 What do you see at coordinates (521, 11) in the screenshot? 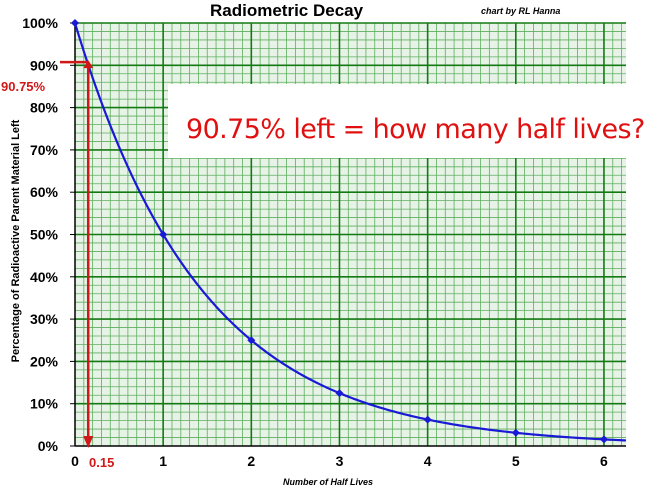
I see `chart-credit: chart by RL Hanna` at bounding box center [521, 11].